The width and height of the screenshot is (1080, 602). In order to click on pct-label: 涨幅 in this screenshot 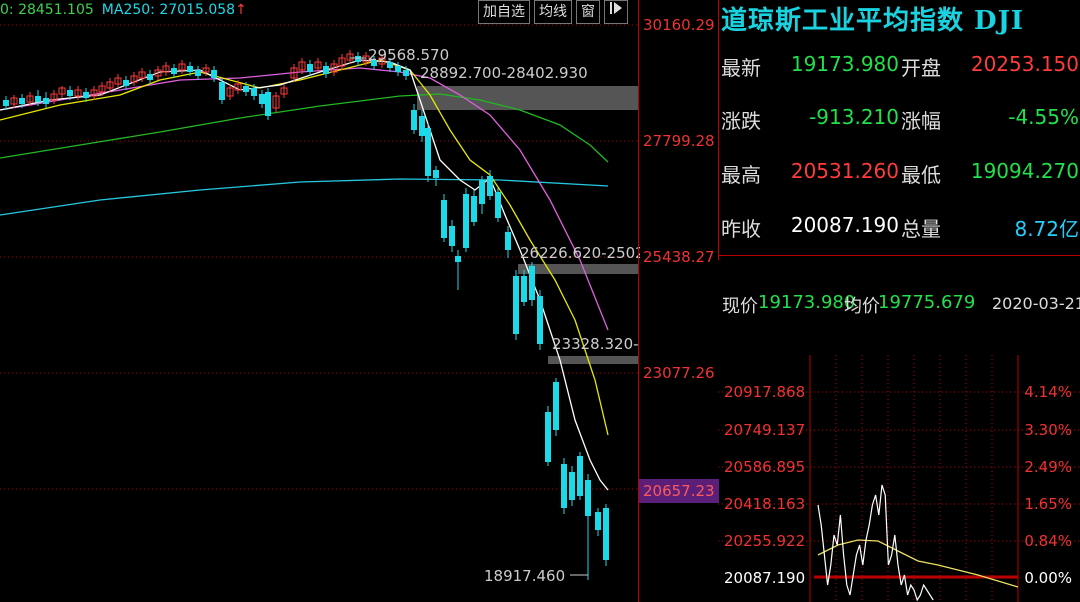, I will do `click(921, 121)`.